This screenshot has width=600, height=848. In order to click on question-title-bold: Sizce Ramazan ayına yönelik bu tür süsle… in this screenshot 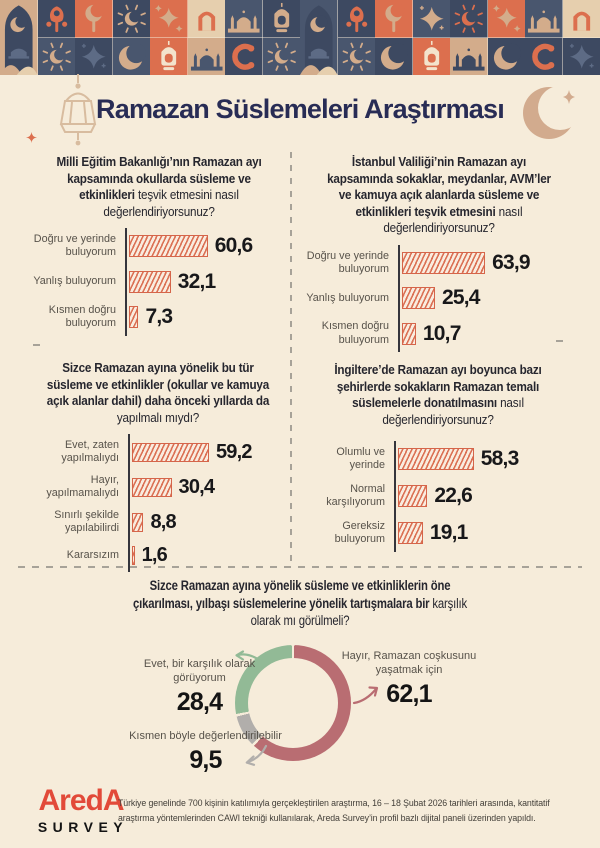, I will do `click(158, 384)`.